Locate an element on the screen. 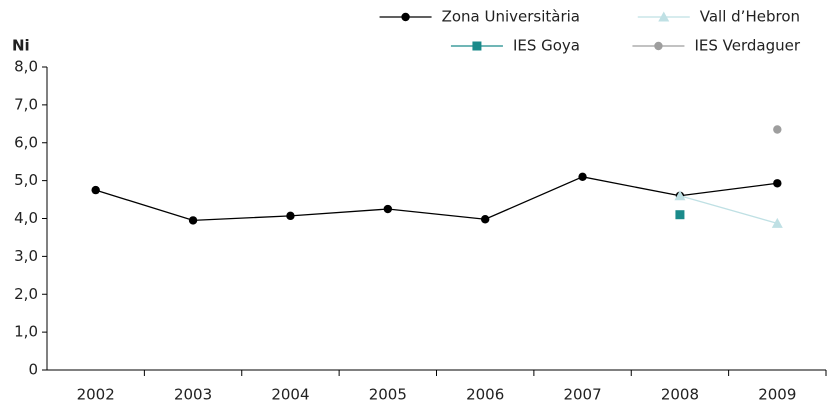 The width and height of the screenshot is (828, 406). x-tick-label: 2009 is located at coordinates (777, 395).